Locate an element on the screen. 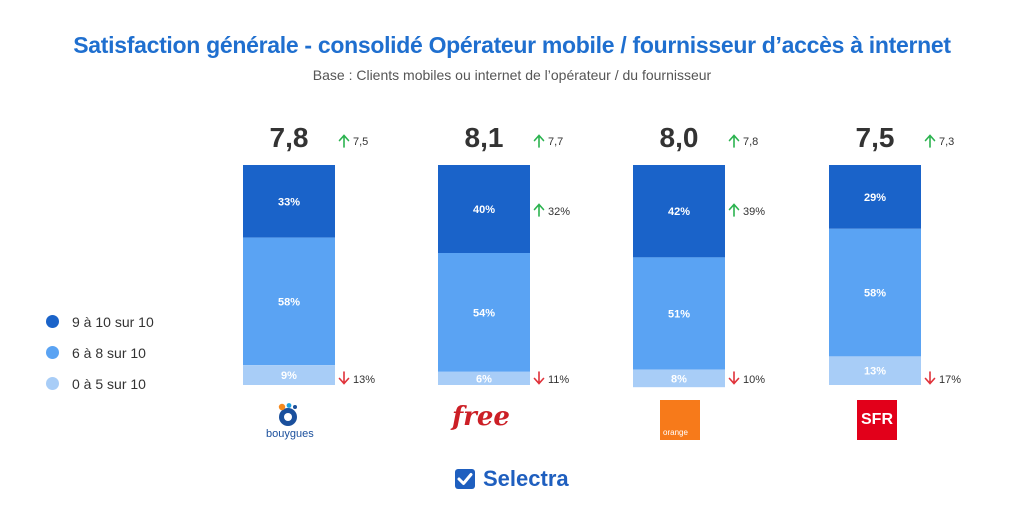 This screenshot has width=1024, height=521. score-bouygues: 7,8 is located at coordinates (289, 137).